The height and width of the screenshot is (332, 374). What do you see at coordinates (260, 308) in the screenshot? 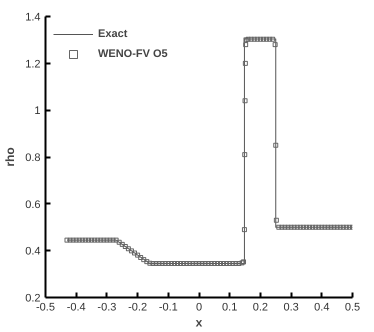
I see `x-tick-label: 0.2` at bounding box center [260, 308].